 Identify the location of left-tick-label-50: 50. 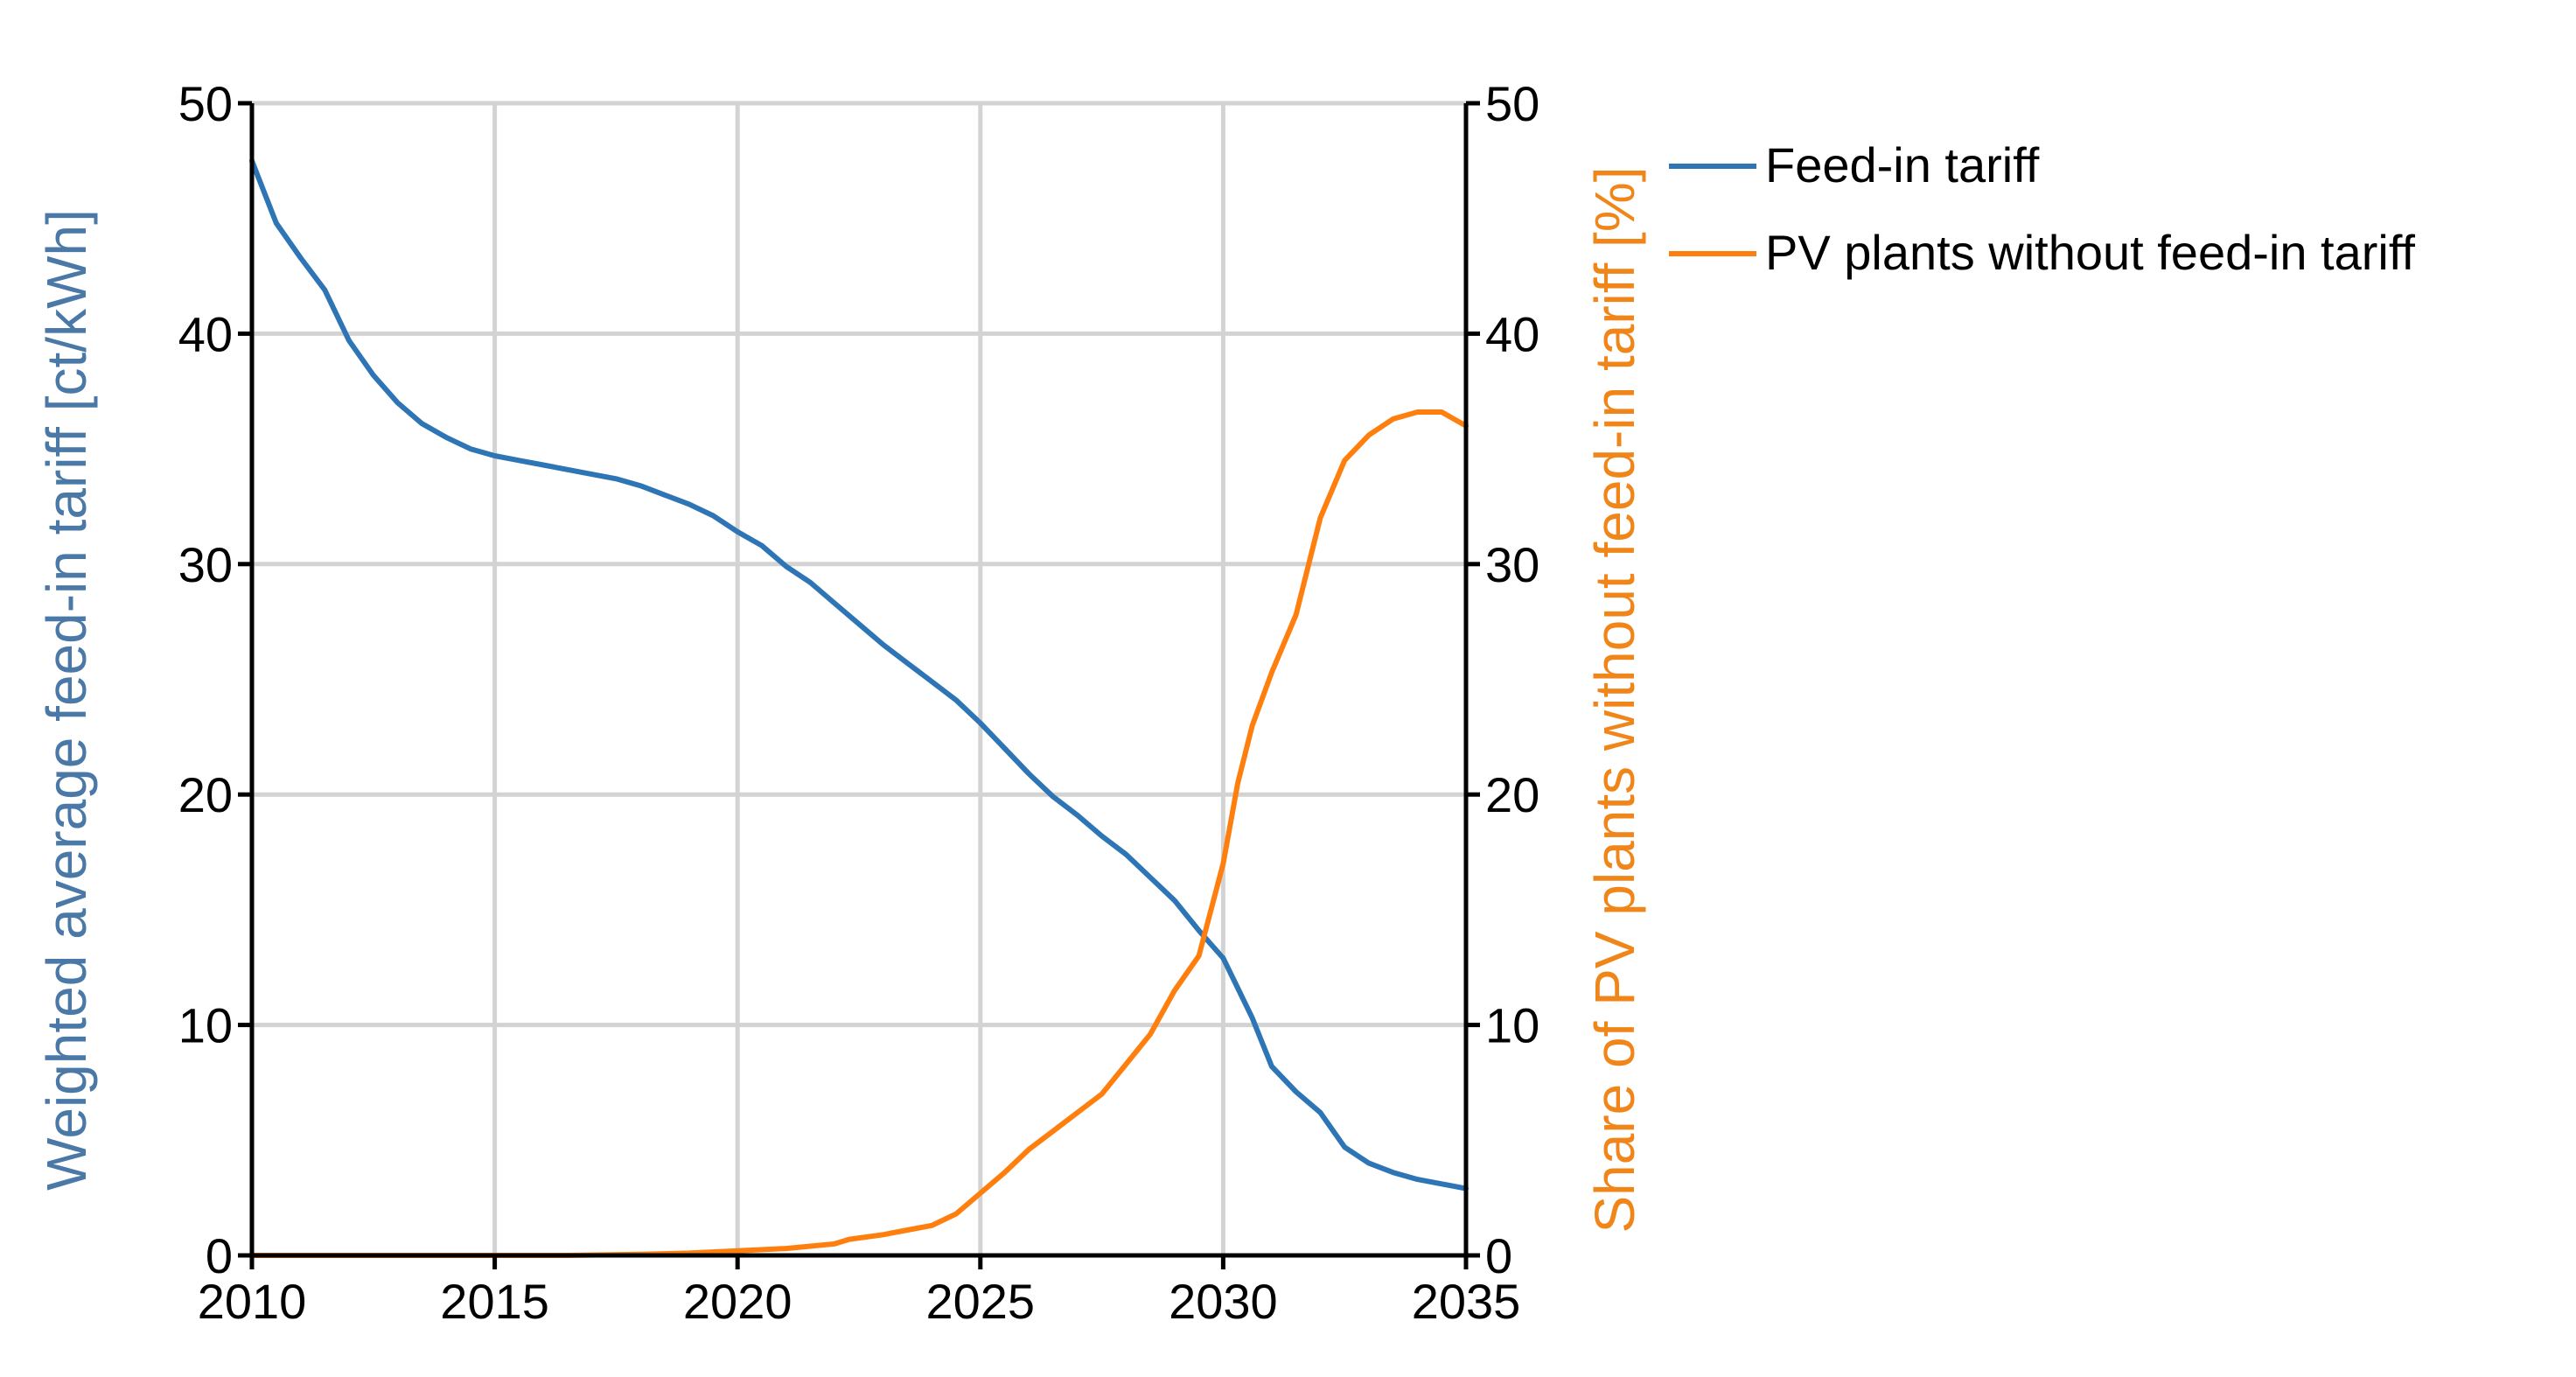
(205, 103).